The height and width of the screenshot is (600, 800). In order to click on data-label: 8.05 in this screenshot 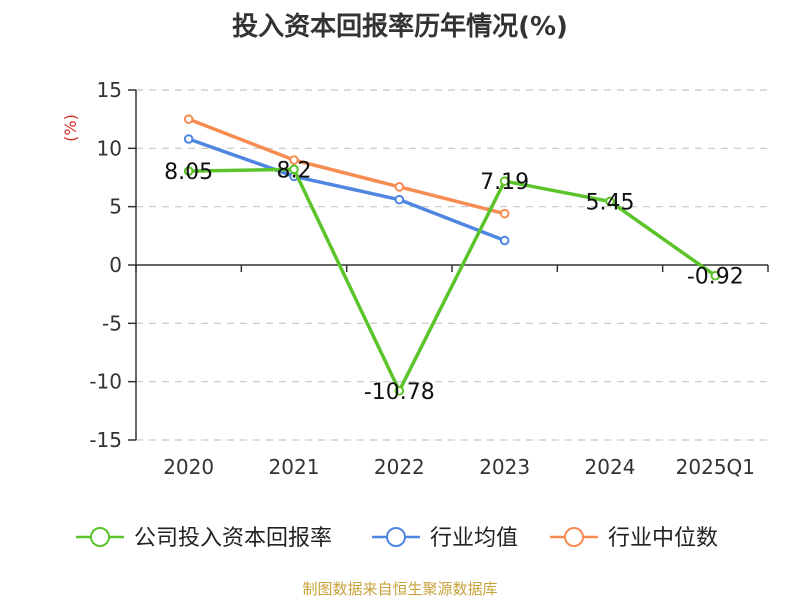, I will do `click(188, 172)`.